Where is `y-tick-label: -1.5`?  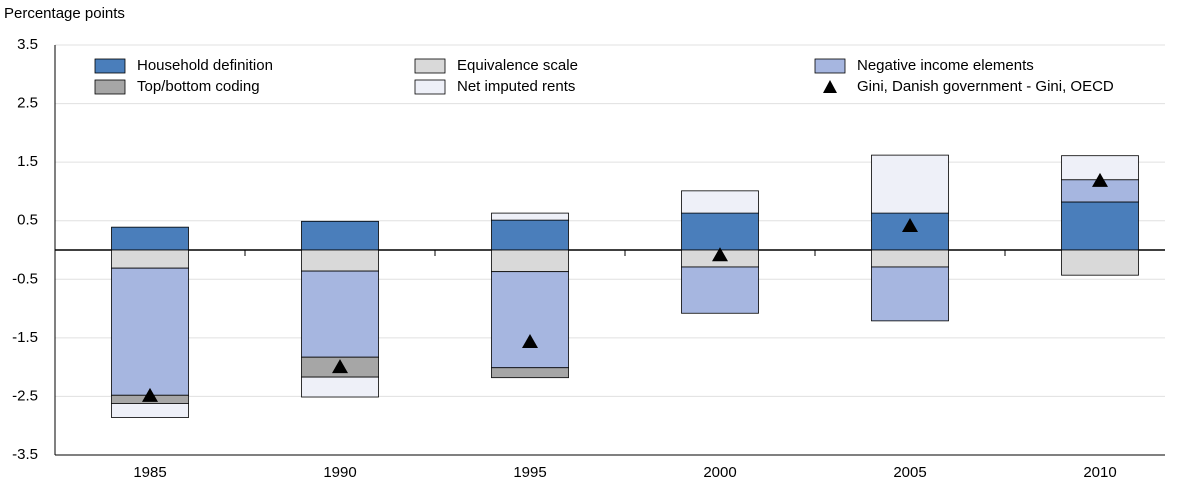 y-tick-label: -1.5 is located at coordinates (25, 337).